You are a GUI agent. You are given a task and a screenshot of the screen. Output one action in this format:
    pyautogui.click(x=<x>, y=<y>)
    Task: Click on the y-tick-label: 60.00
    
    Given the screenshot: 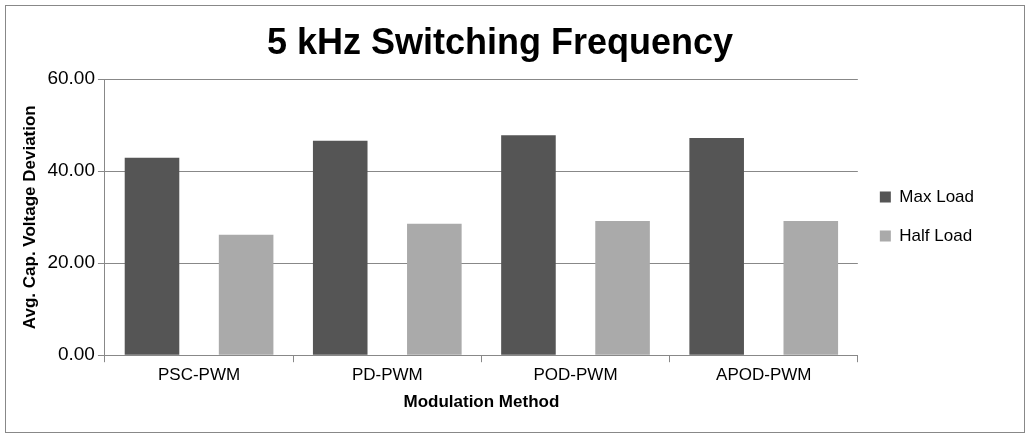 What is the action you would take?
    pyautogui.click(x=71, y=78)
    